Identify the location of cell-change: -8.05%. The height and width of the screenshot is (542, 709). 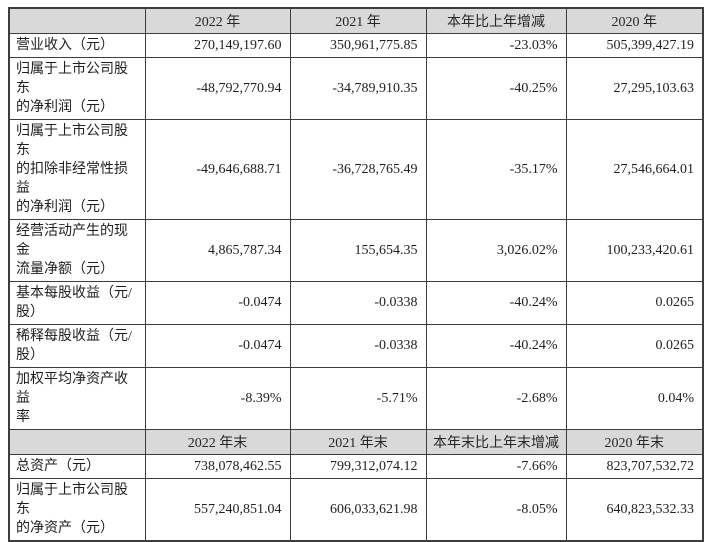
(496, 510).